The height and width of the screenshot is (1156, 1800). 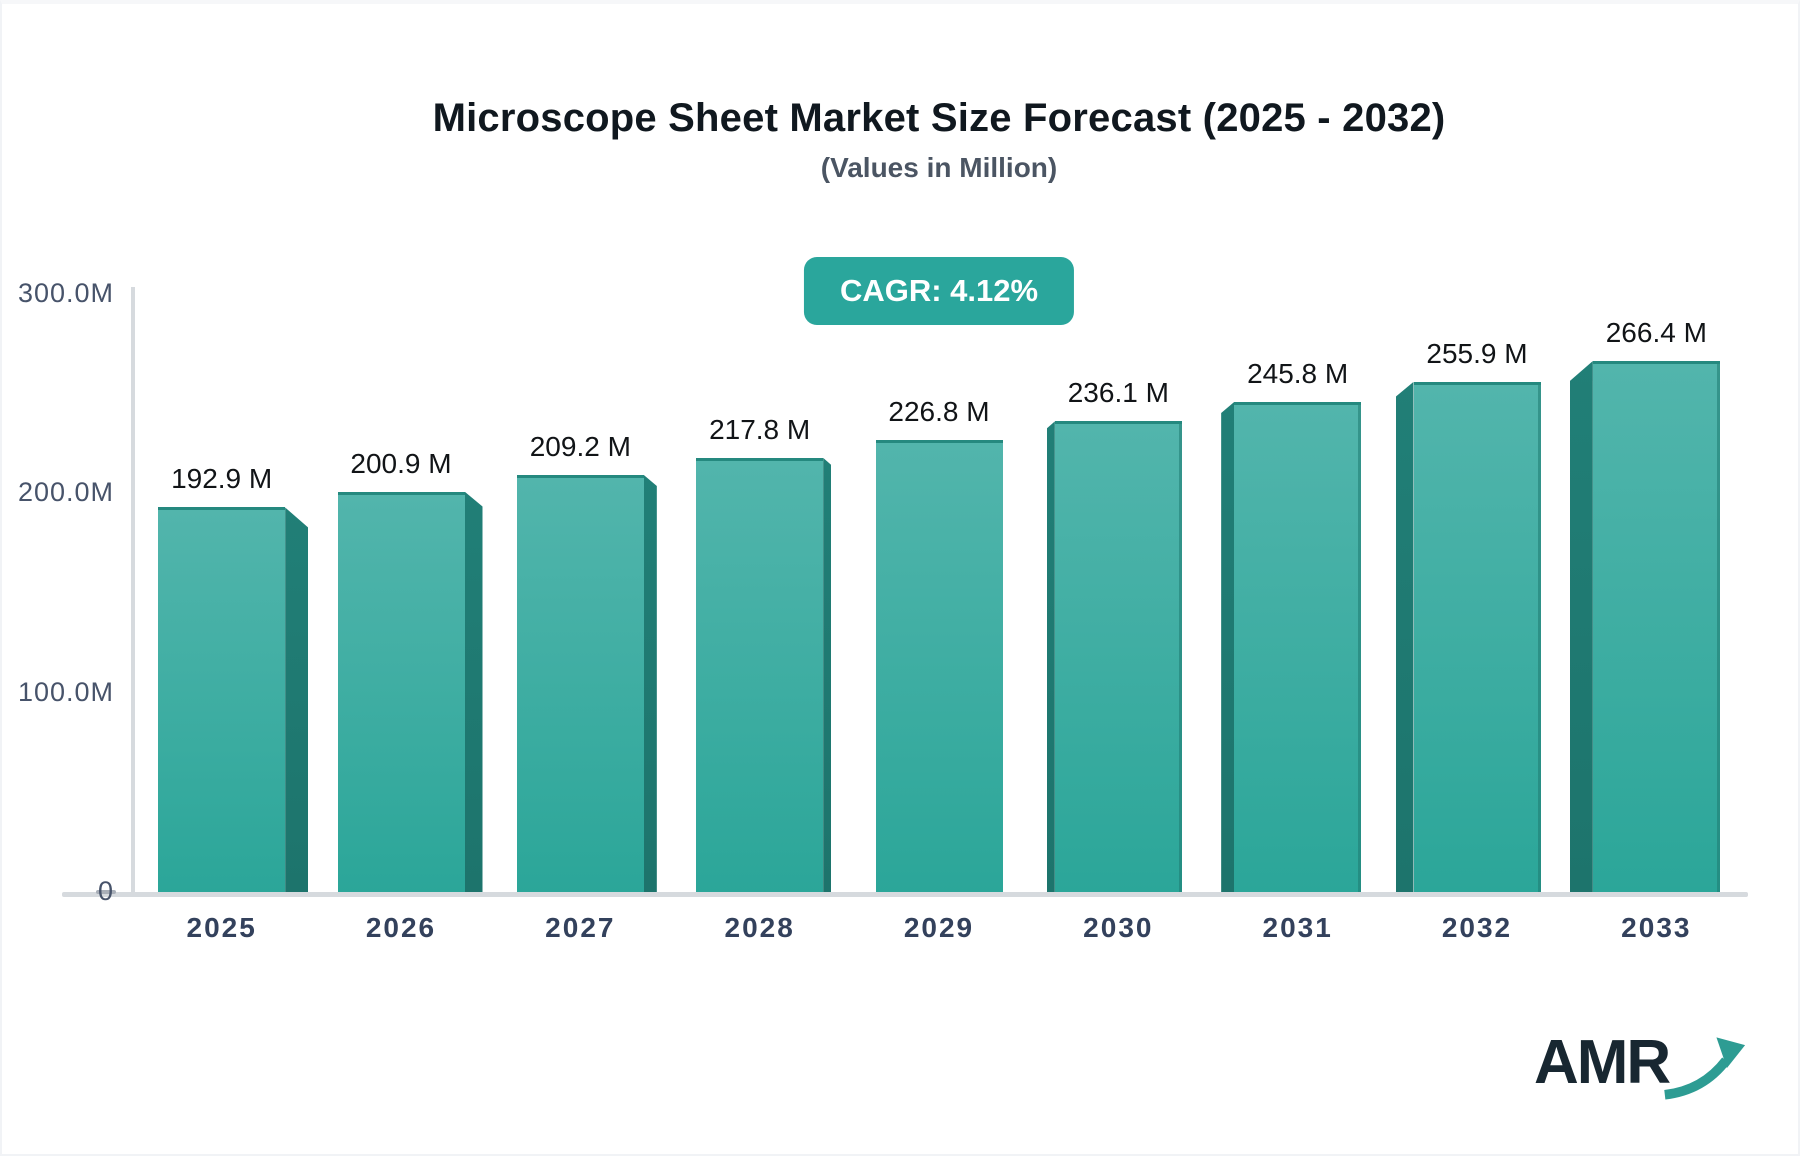 What do you see at coordinates (1118, 393) in the screenshot?
I see `bar-value-label: 236.1 M` at bounding box center [1118, 393].